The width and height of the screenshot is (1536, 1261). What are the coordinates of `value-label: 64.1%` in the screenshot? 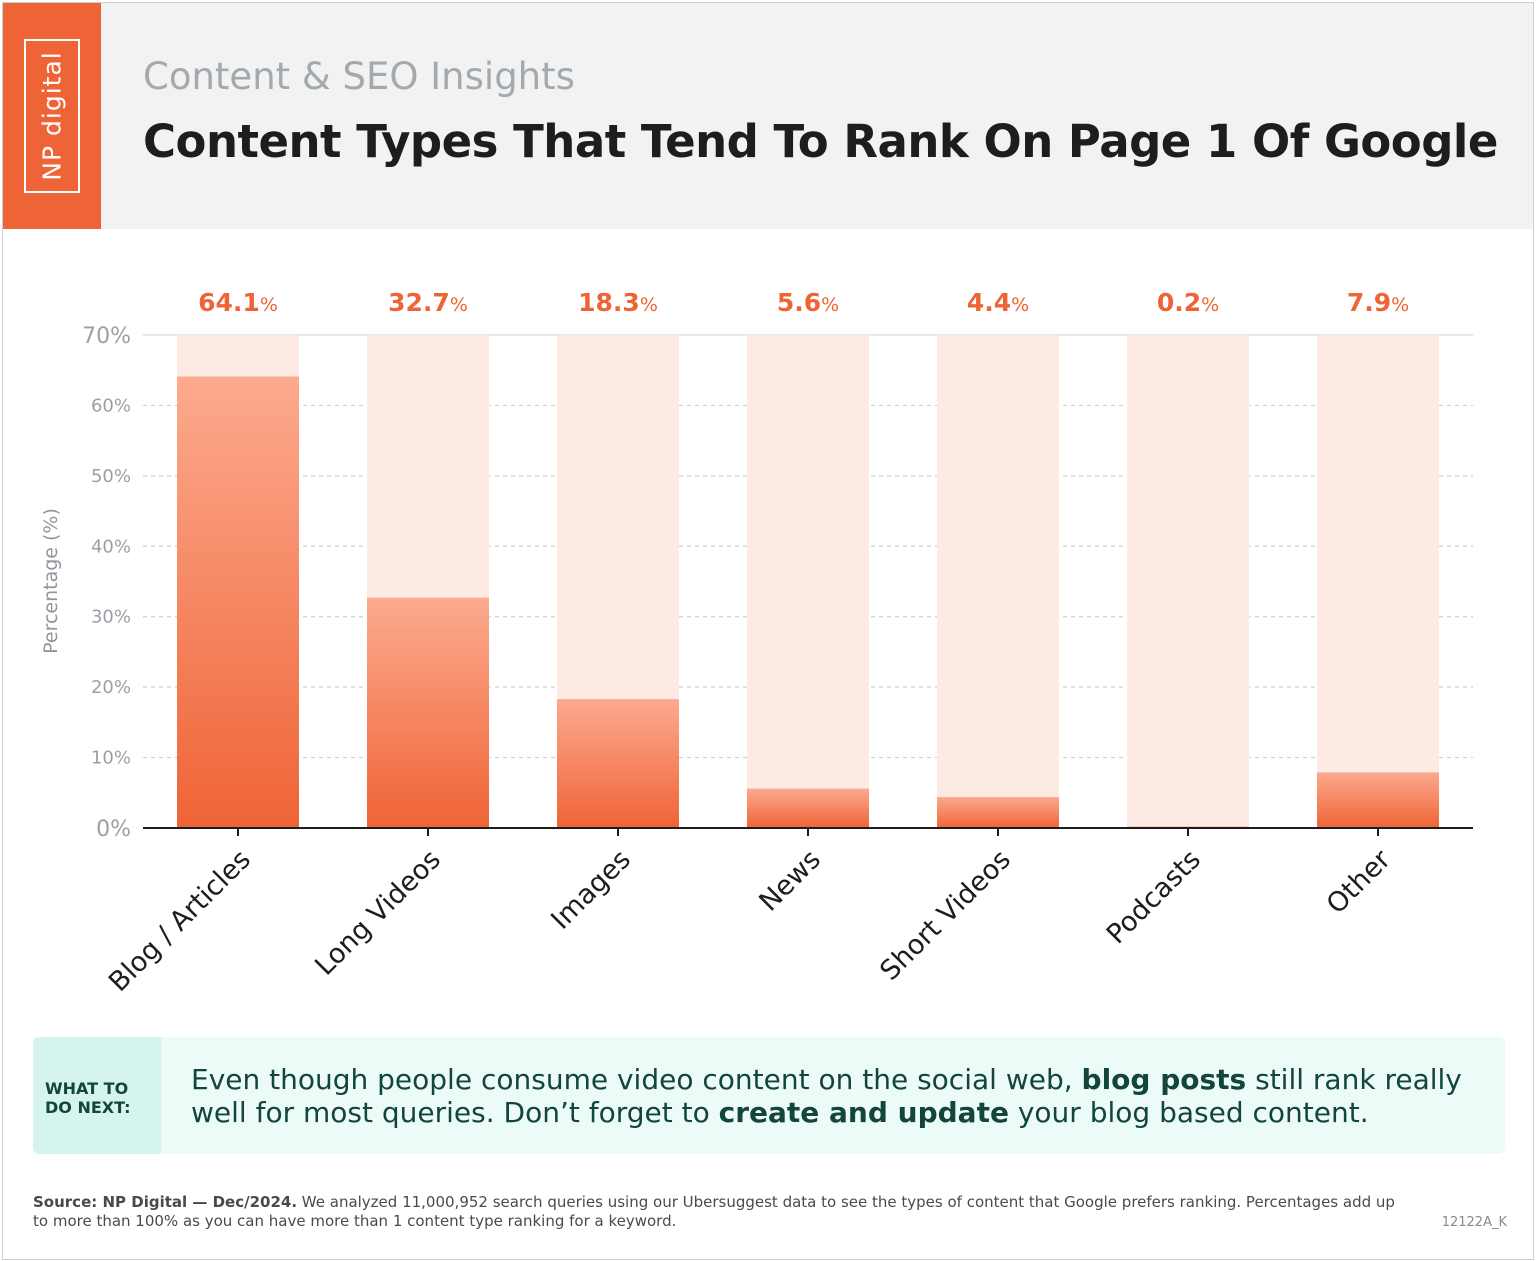 It's located at (238, 302).